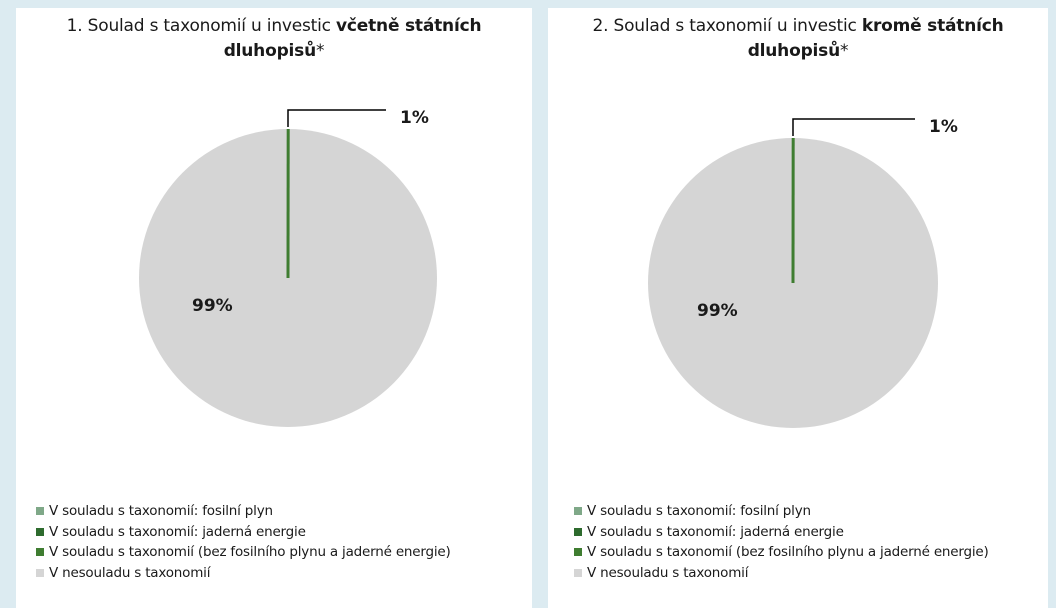  What do you see at coordinates (288, 267) in the screenshot?
I see `pie-chart: 1% 99%` at bounding box center [288, 267].